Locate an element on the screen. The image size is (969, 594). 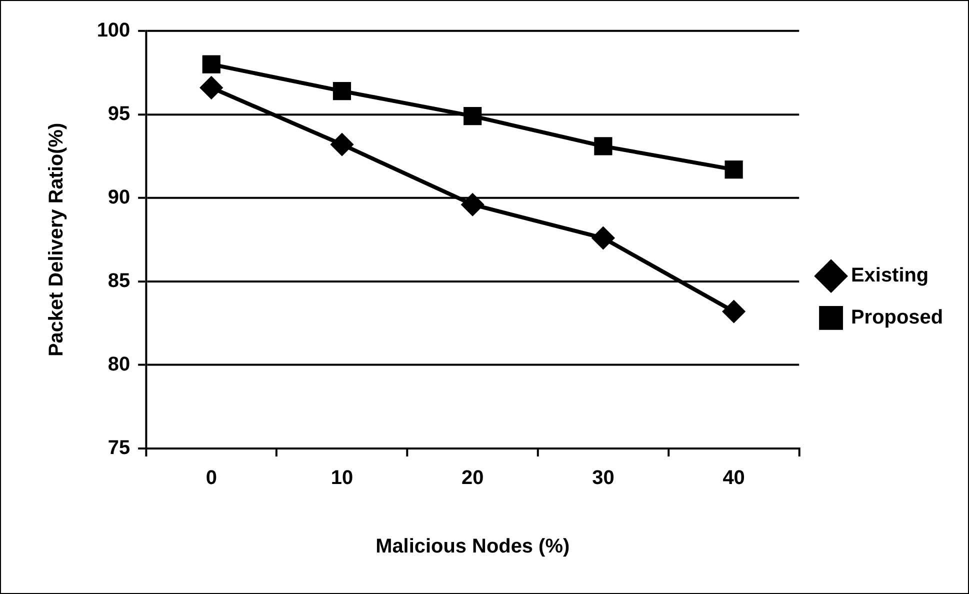
y-tick-label: 100 is located at coordinates (113, 30).